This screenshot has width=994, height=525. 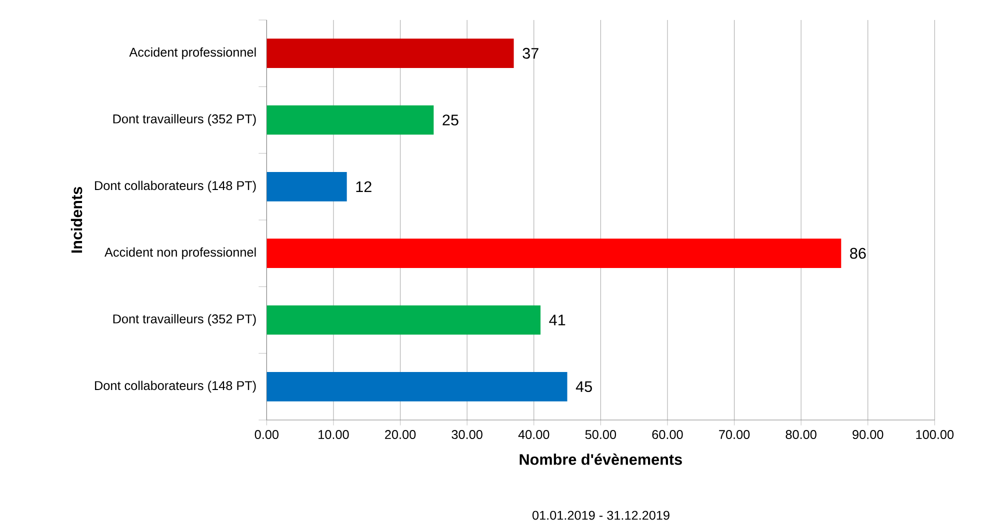 What do you see at coordinates (801, 435) in the screenshot?
I see `x-tick-label: 80.00` at bounding box center [801, 435].